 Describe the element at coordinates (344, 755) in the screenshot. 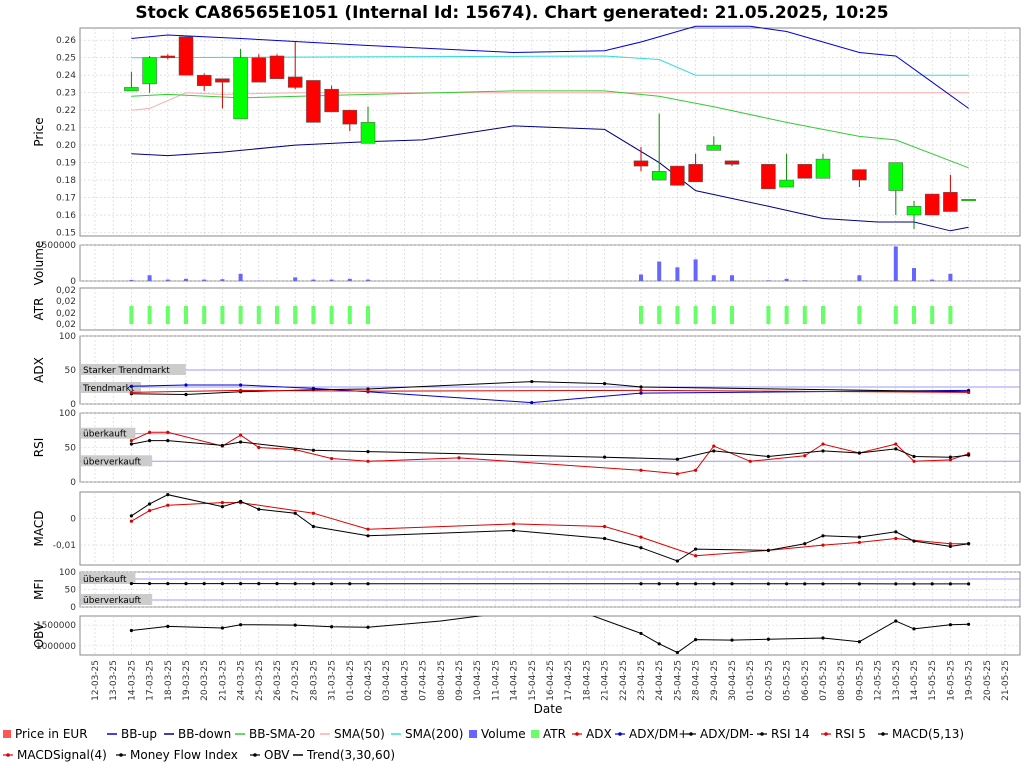

I see `legend-item: Trend(3,30,60)` at that location.